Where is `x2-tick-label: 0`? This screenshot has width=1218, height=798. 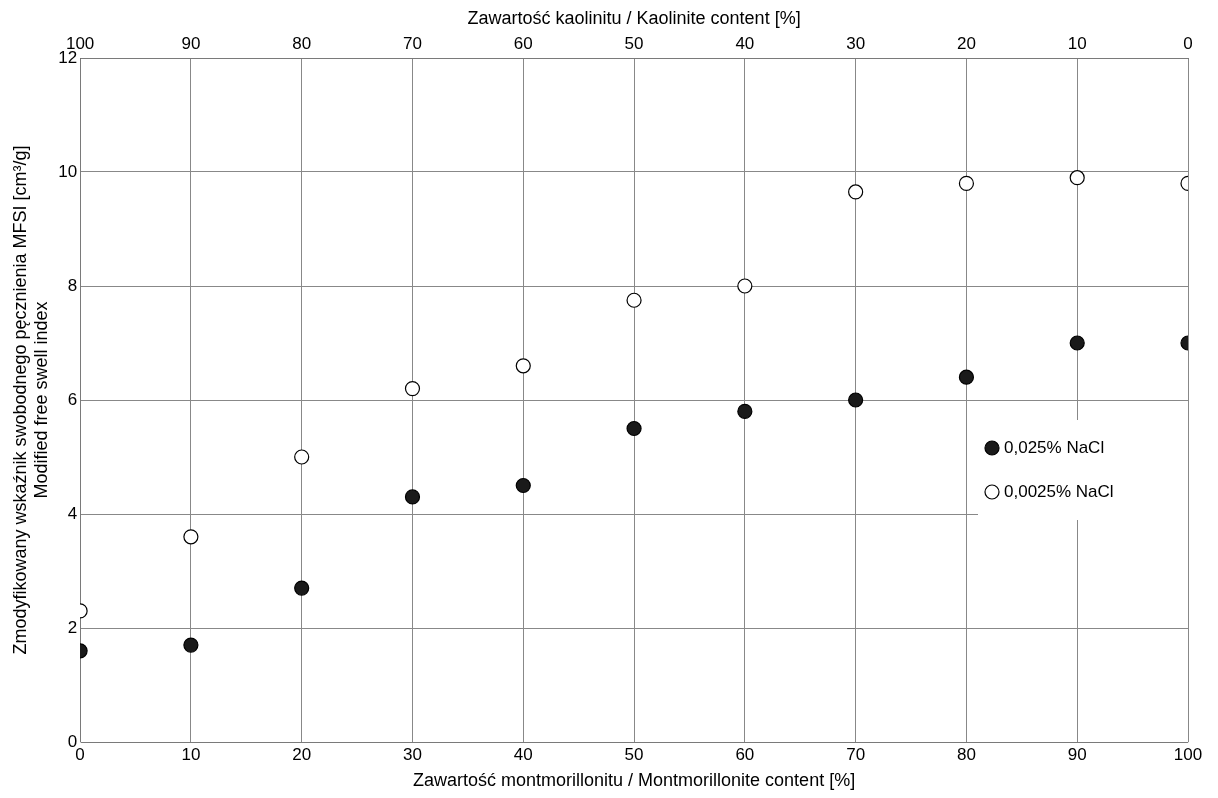 x2-tick-label: 0 is located at coordinates (1188, 44).